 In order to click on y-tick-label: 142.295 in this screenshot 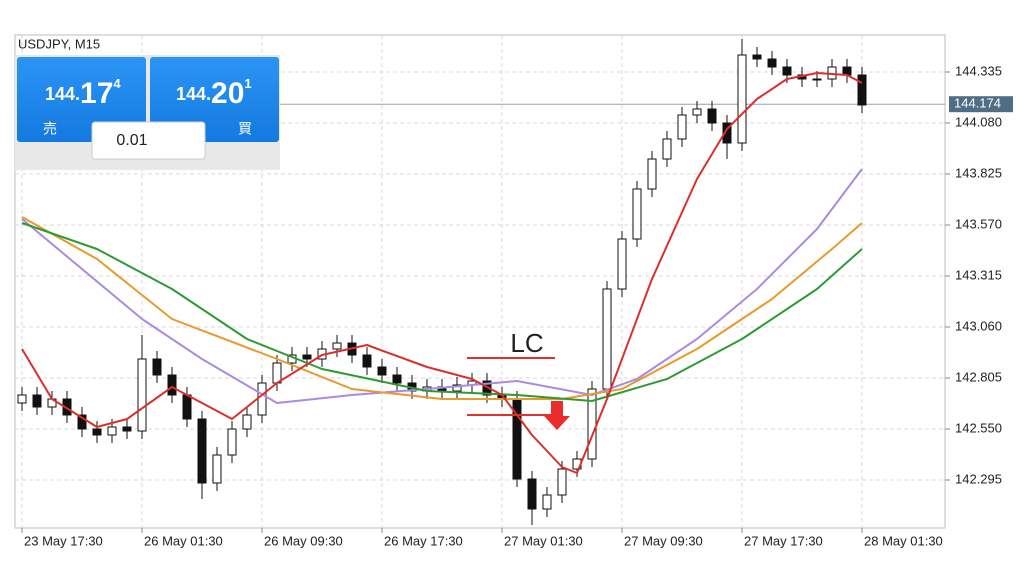, I will do `click(978, 478)`.